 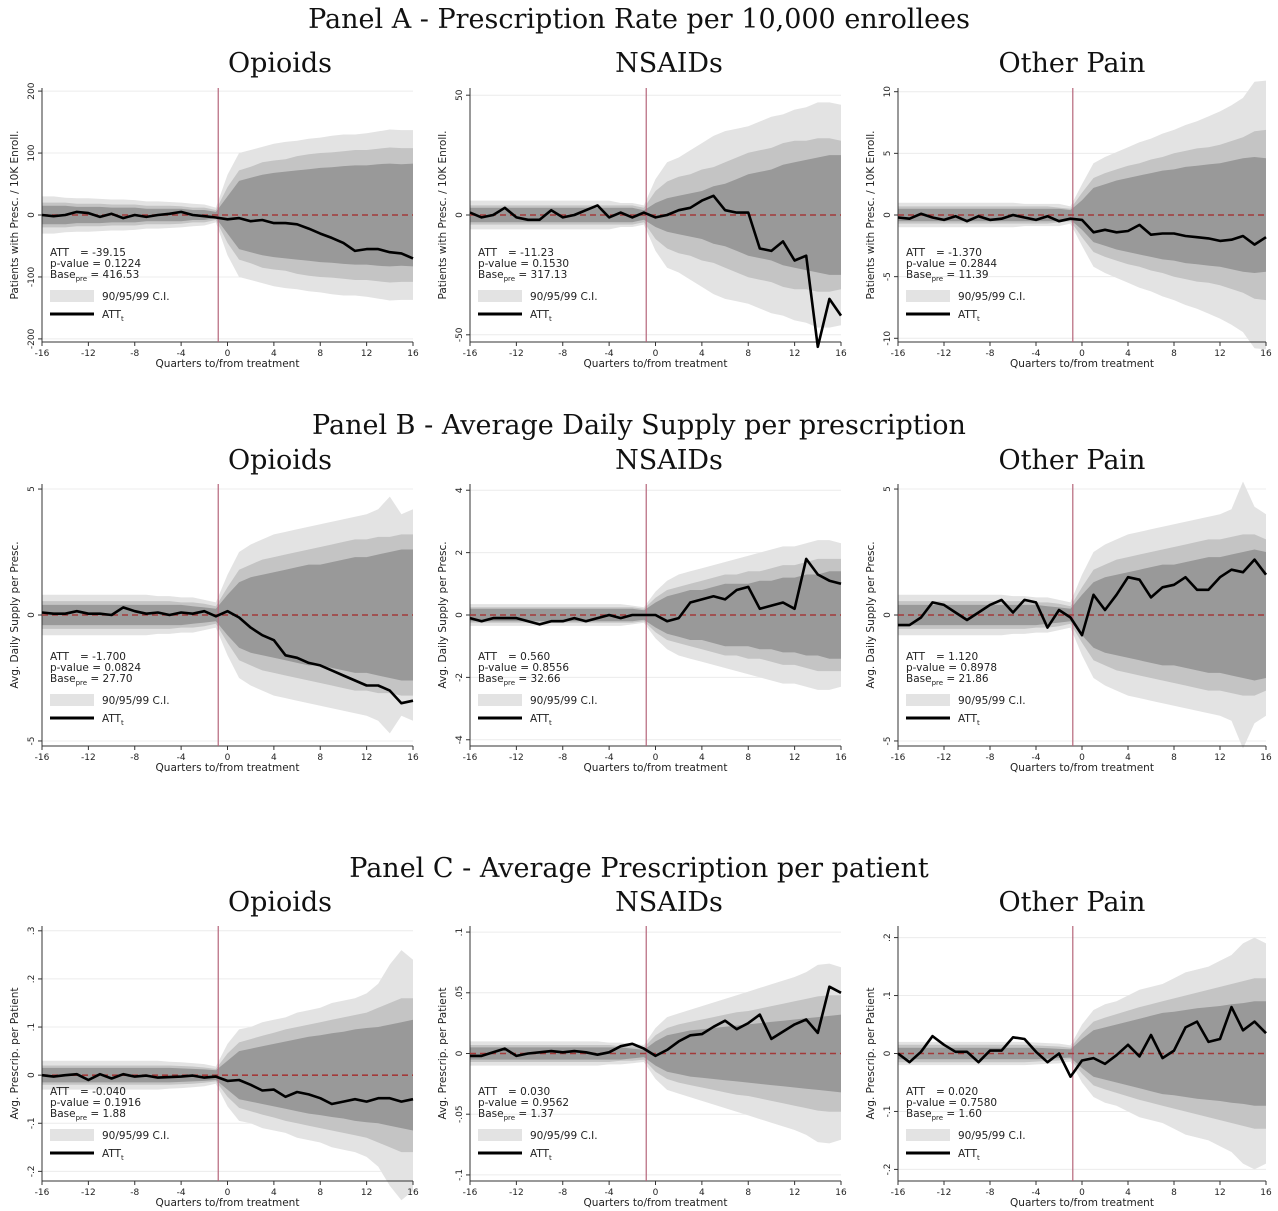 I want to click on y-tick-label: -.2, so click(x=32, y=1171).